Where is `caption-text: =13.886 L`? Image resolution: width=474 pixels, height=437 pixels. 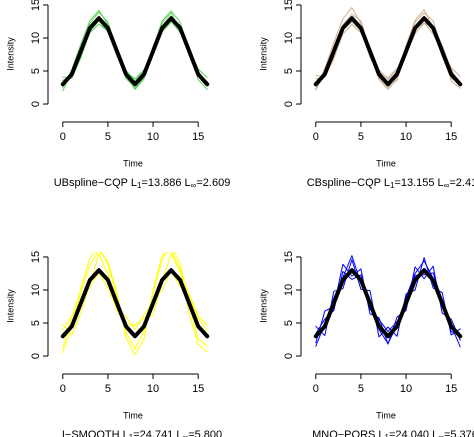 caption-text: =13.886 L is located at coordinates (165, 183).